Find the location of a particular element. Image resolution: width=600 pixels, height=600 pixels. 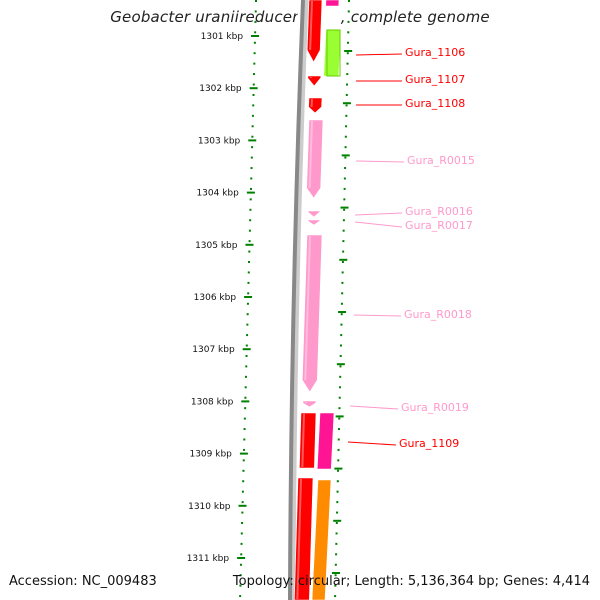

kbp-tick-marks is located at coordinates (248, 299).